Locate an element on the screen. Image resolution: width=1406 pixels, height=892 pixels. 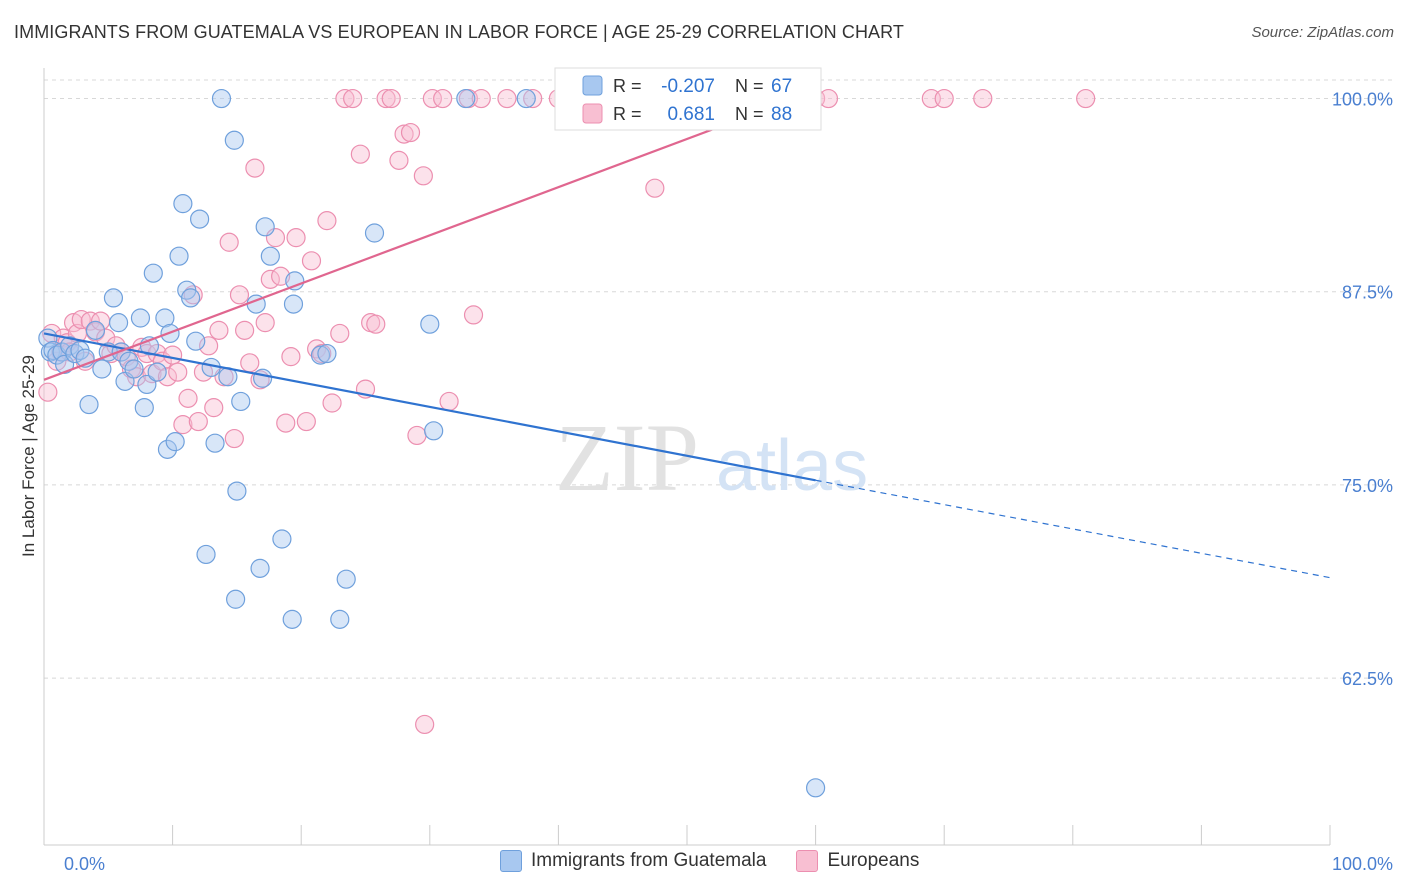
legend-item-guatemala: Immigrants from Guatemala is located at coordinates (633, 861).